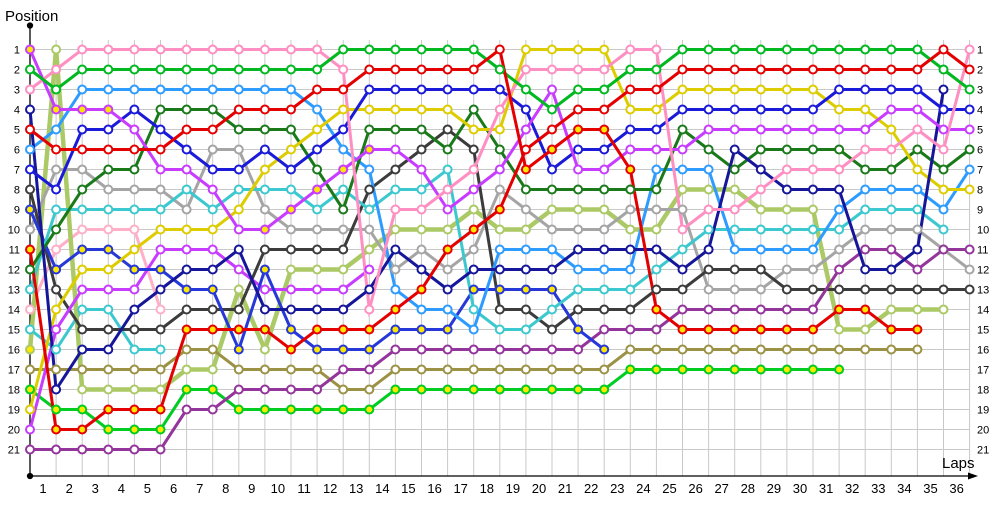 Image resolution: width=1000 pixels, height=505 pixels. What do you see at coordinates (958, 463) in the screenshot?
I see `svg-text: Laps` at bounding box center [958, 463].